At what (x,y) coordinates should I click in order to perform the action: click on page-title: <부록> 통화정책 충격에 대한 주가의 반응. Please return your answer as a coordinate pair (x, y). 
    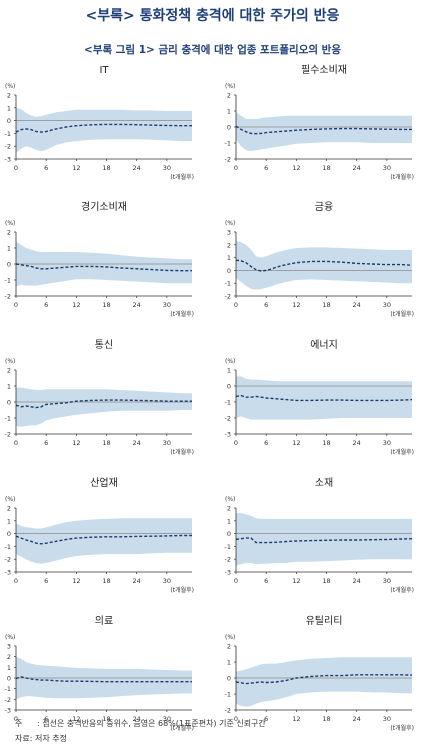
    Looking at the image, I should click on (212, 16).